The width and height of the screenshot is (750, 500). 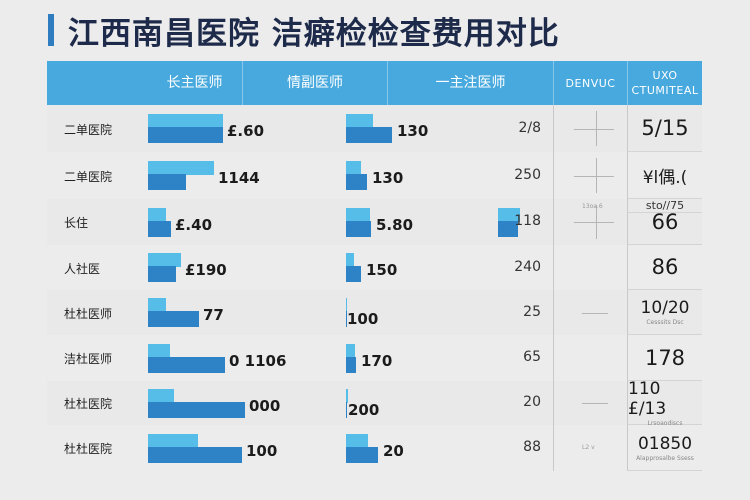 I want to click on bar-value: 170, so click(x=377, y=361).